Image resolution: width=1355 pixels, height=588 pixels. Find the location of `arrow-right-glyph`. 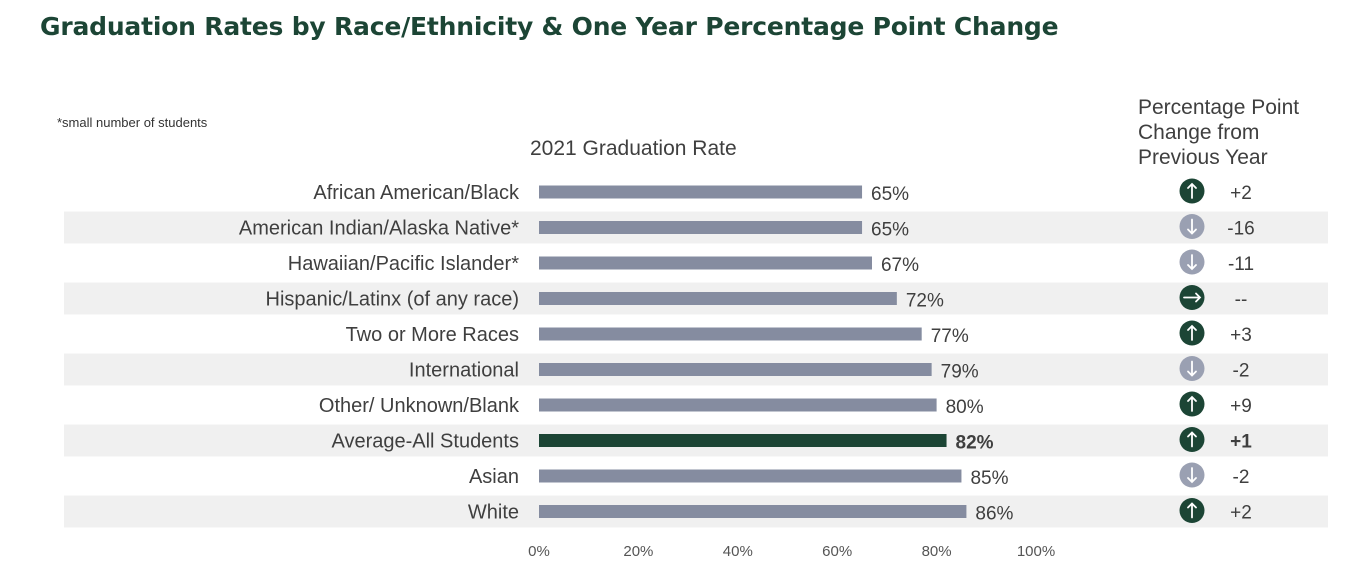

arrow-right-glyph is located at coordinates (1192, 297).